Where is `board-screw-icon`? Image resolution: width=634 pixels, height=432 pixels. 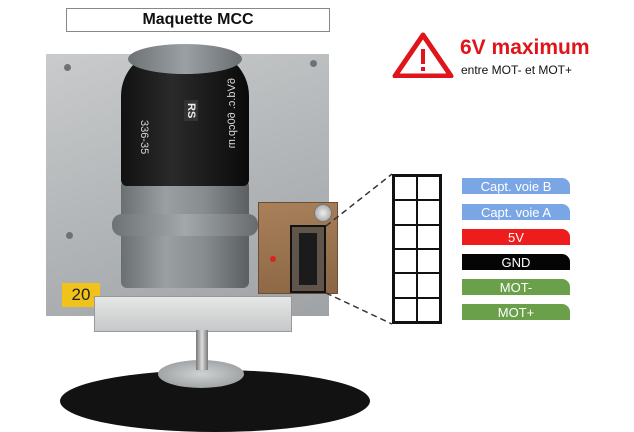
board-screw-icon is located at coordinates (323, 213).